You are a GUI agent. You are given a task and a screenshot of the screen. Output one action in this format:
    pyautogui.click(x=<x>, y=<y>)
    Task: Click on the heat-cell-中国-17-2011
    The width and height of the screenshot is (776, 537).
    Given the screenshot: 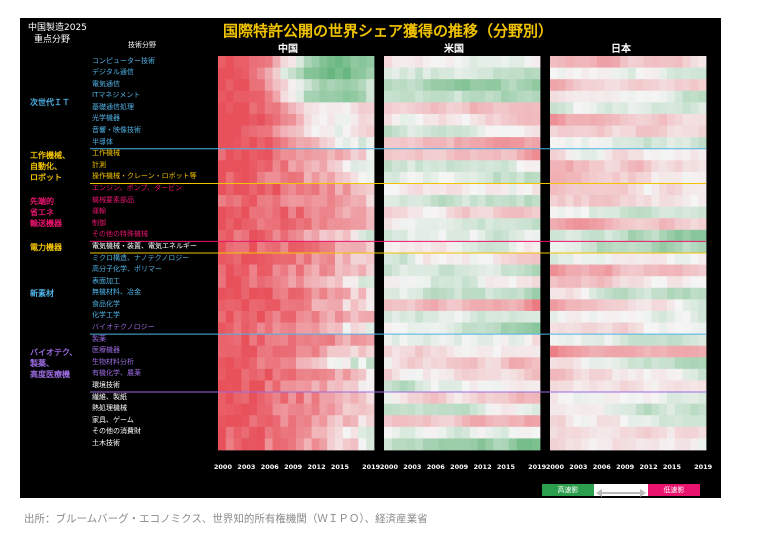 What is the action you would take?
    pyautogui.click(x=307, y=259)
    